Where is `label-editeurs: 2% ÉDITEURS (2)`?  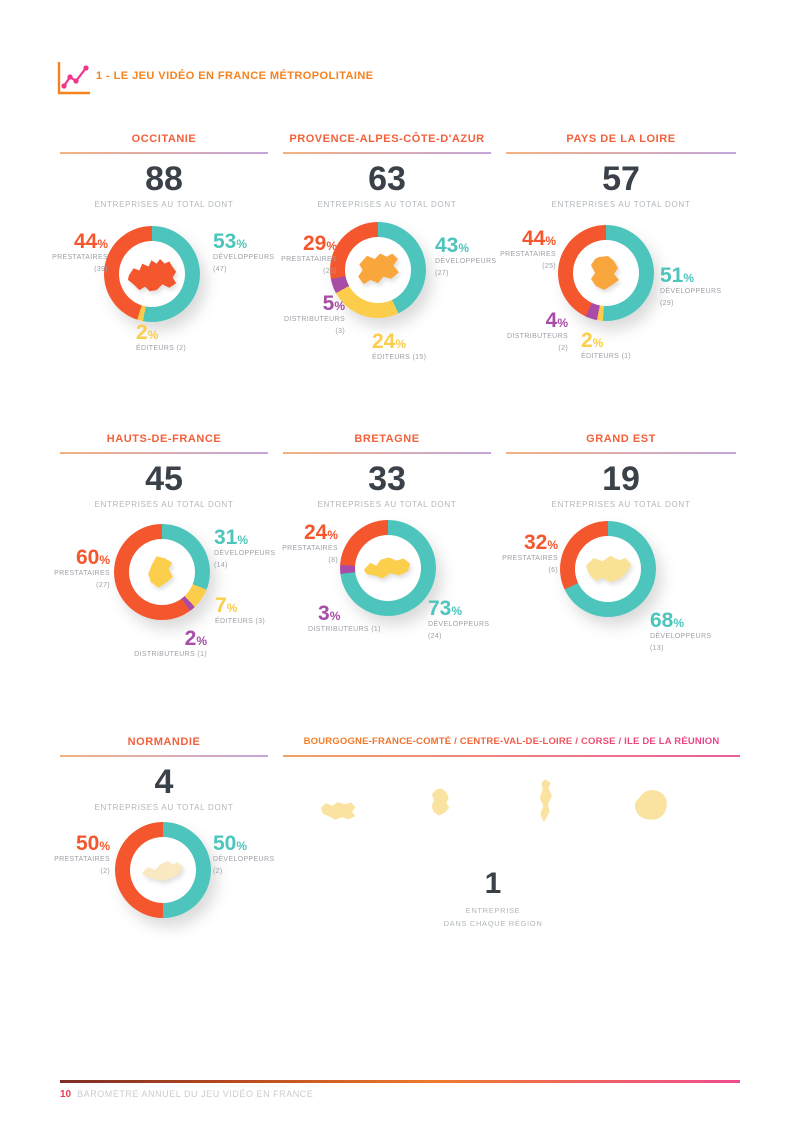 label-editeurs: 2% ÉDITEURS (2) is located at coordinates (161, 338).